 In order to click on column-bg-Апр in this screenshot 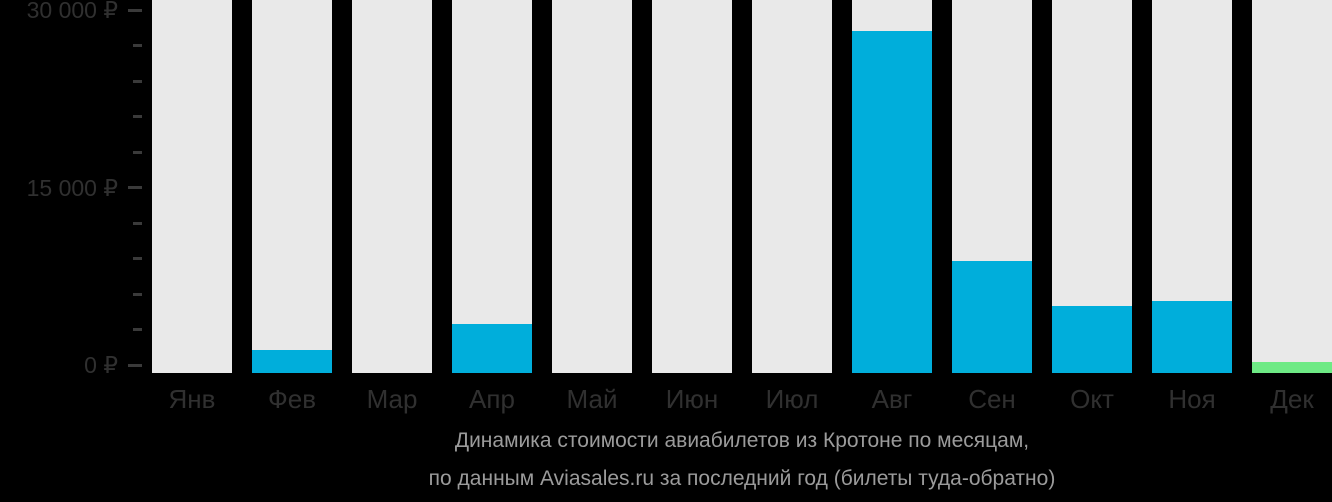, I will do `click(492, 186)`.